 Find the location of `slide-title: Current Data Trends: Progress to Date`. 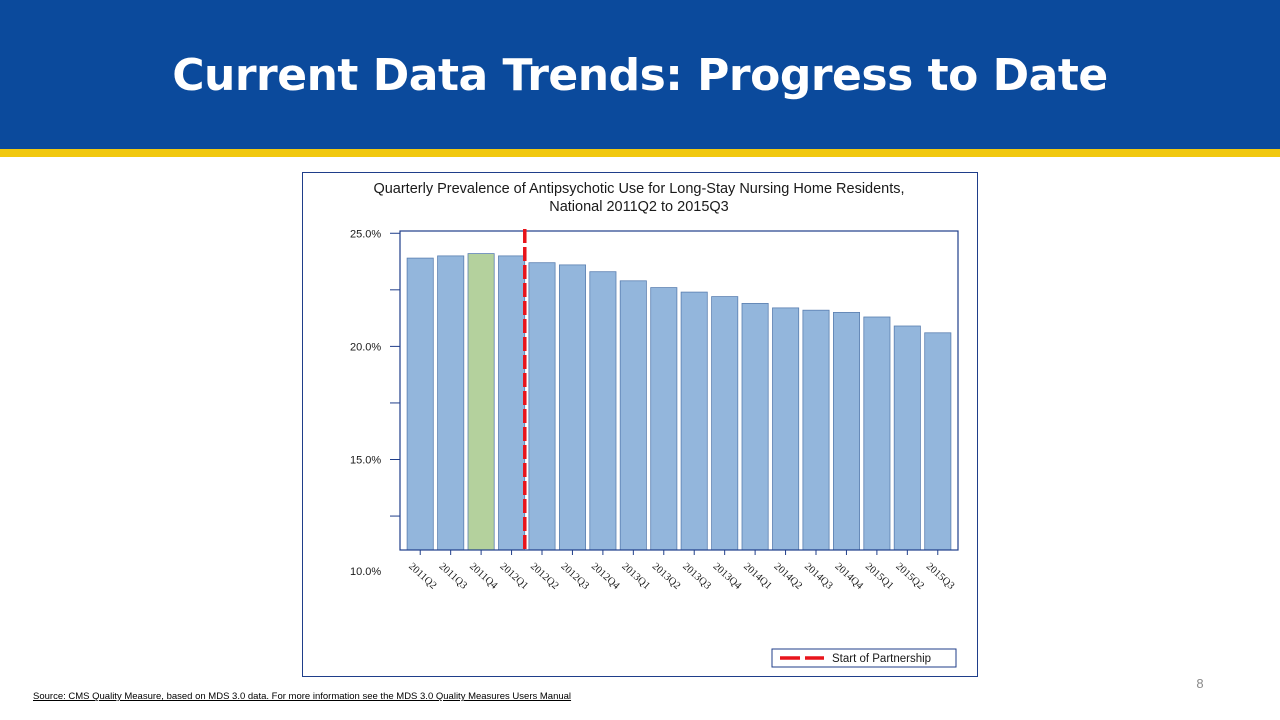

slide-title: Current Data Trends: Progress to Date is located at coordinates (640, 75).